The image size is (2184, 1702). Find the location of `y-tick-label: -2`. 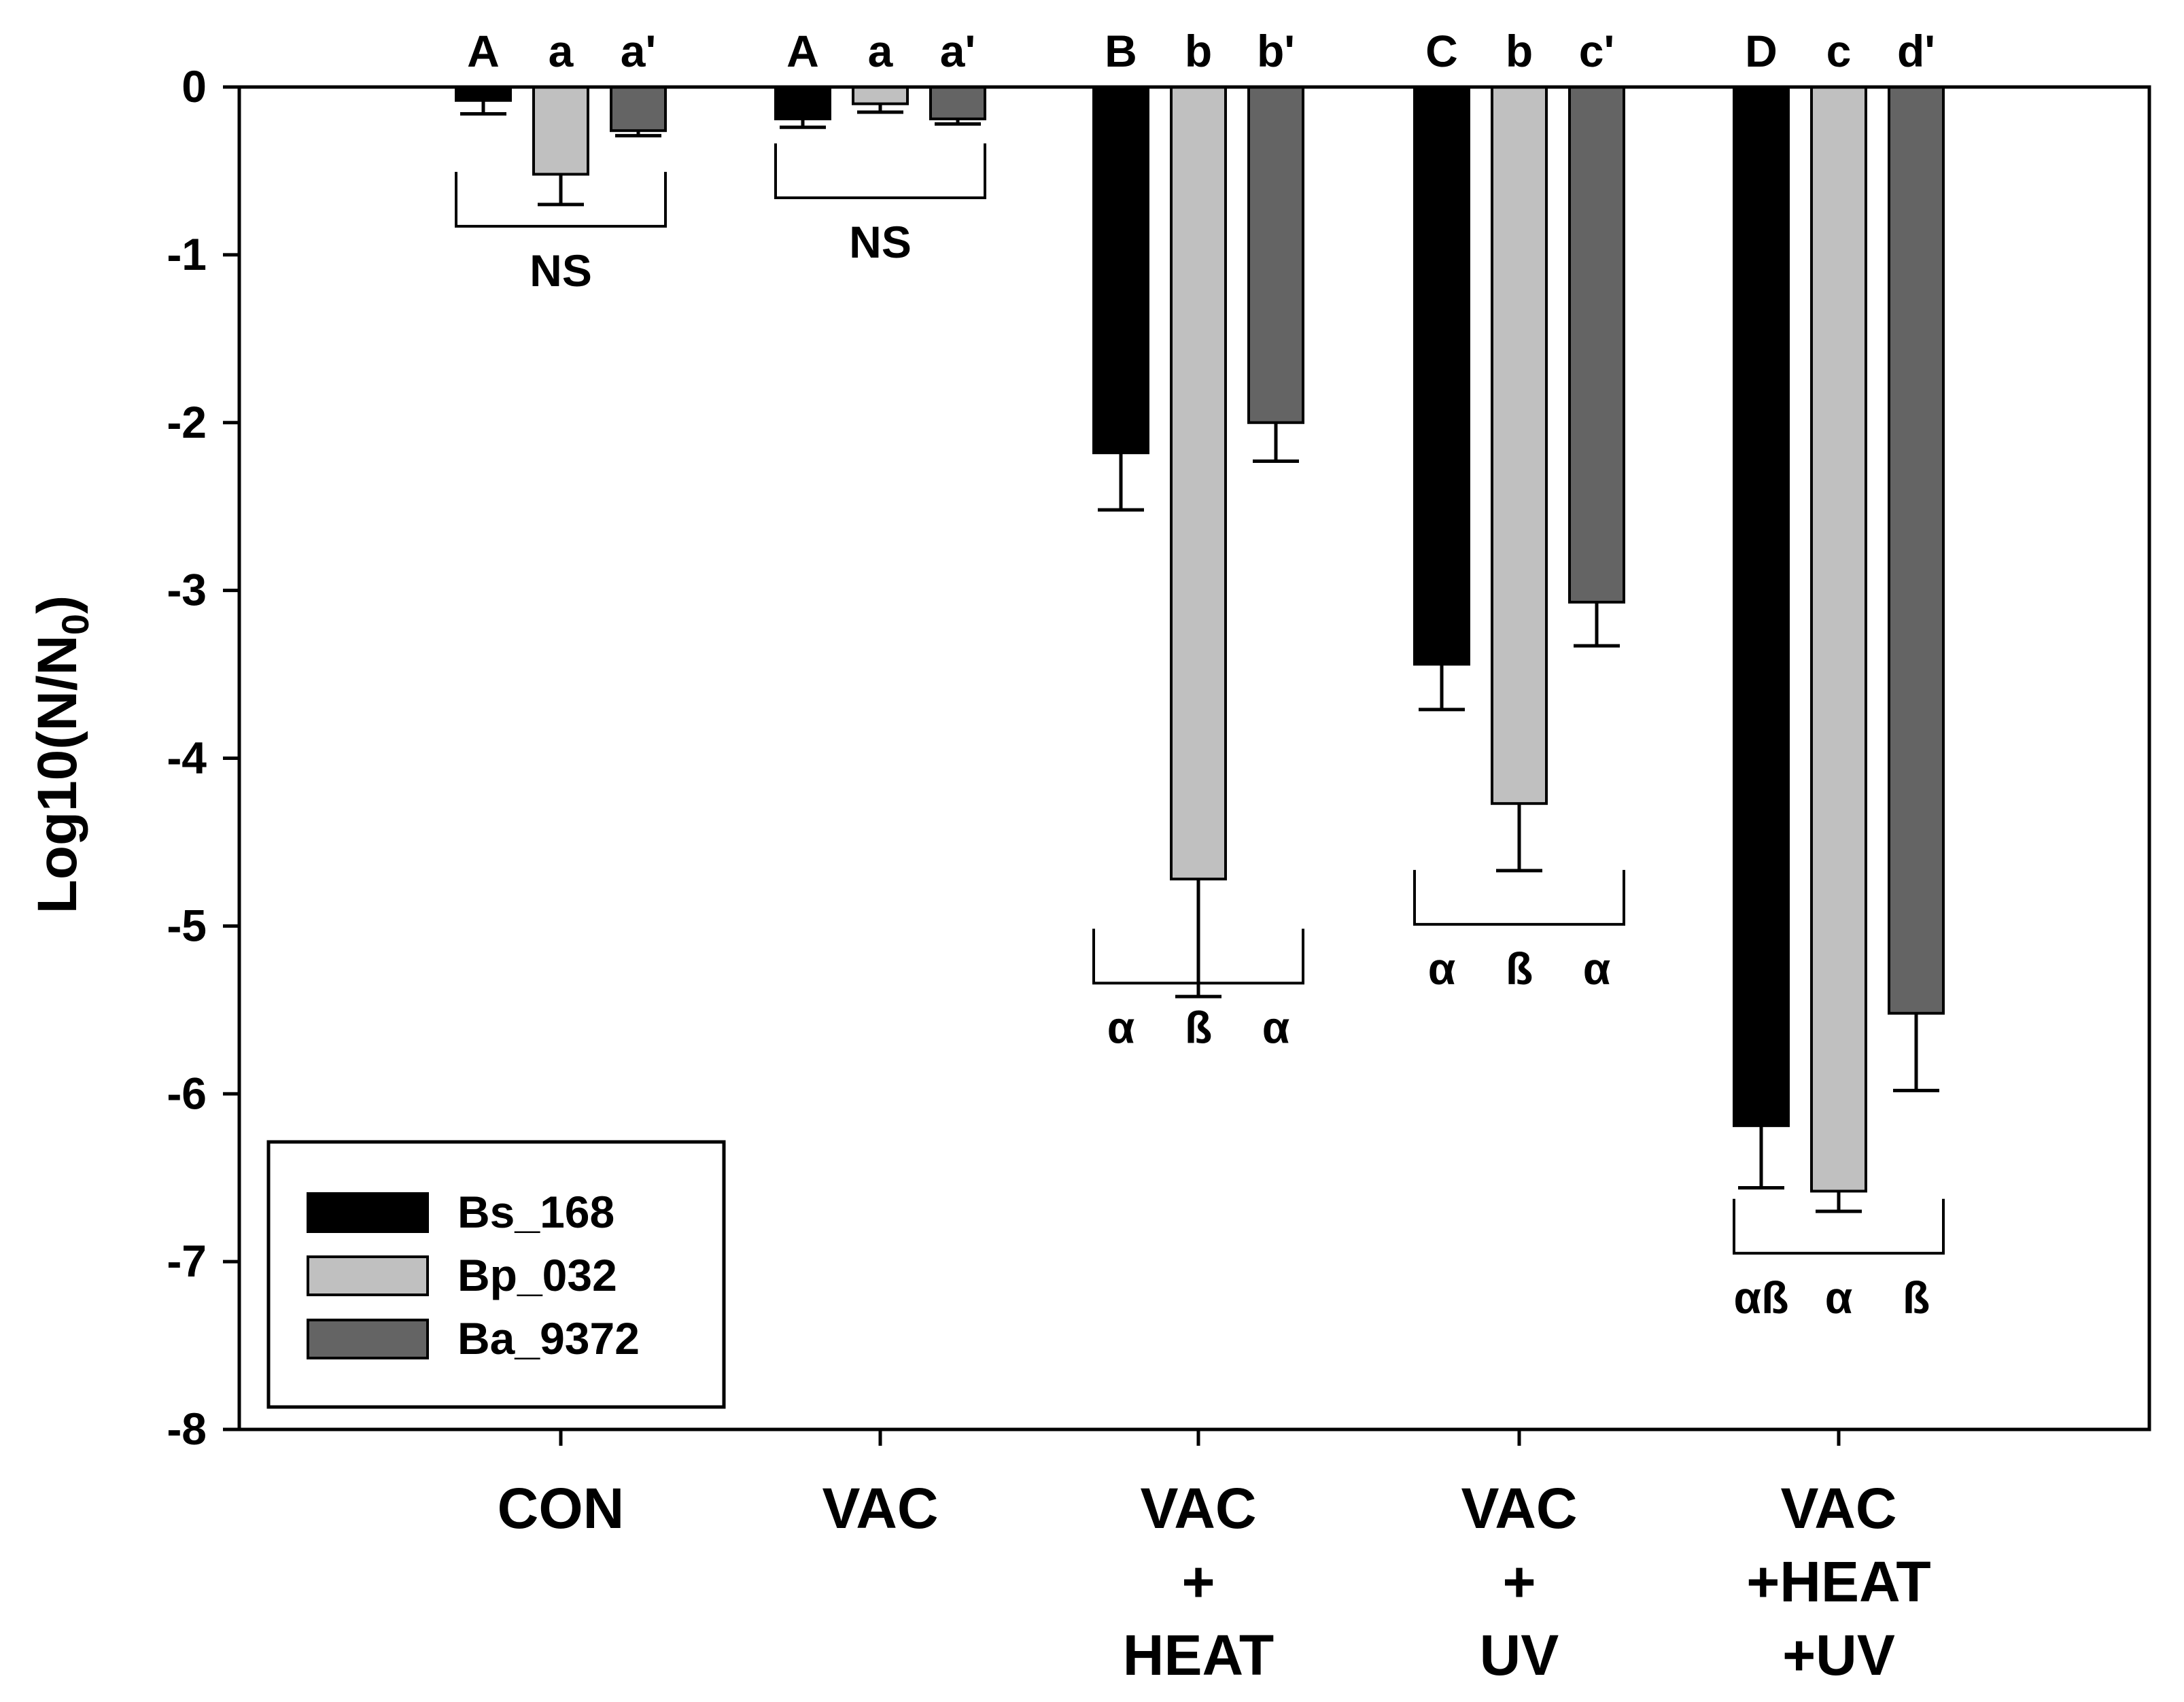

y-tick-label: -2 is located at coordinates (187, 422).